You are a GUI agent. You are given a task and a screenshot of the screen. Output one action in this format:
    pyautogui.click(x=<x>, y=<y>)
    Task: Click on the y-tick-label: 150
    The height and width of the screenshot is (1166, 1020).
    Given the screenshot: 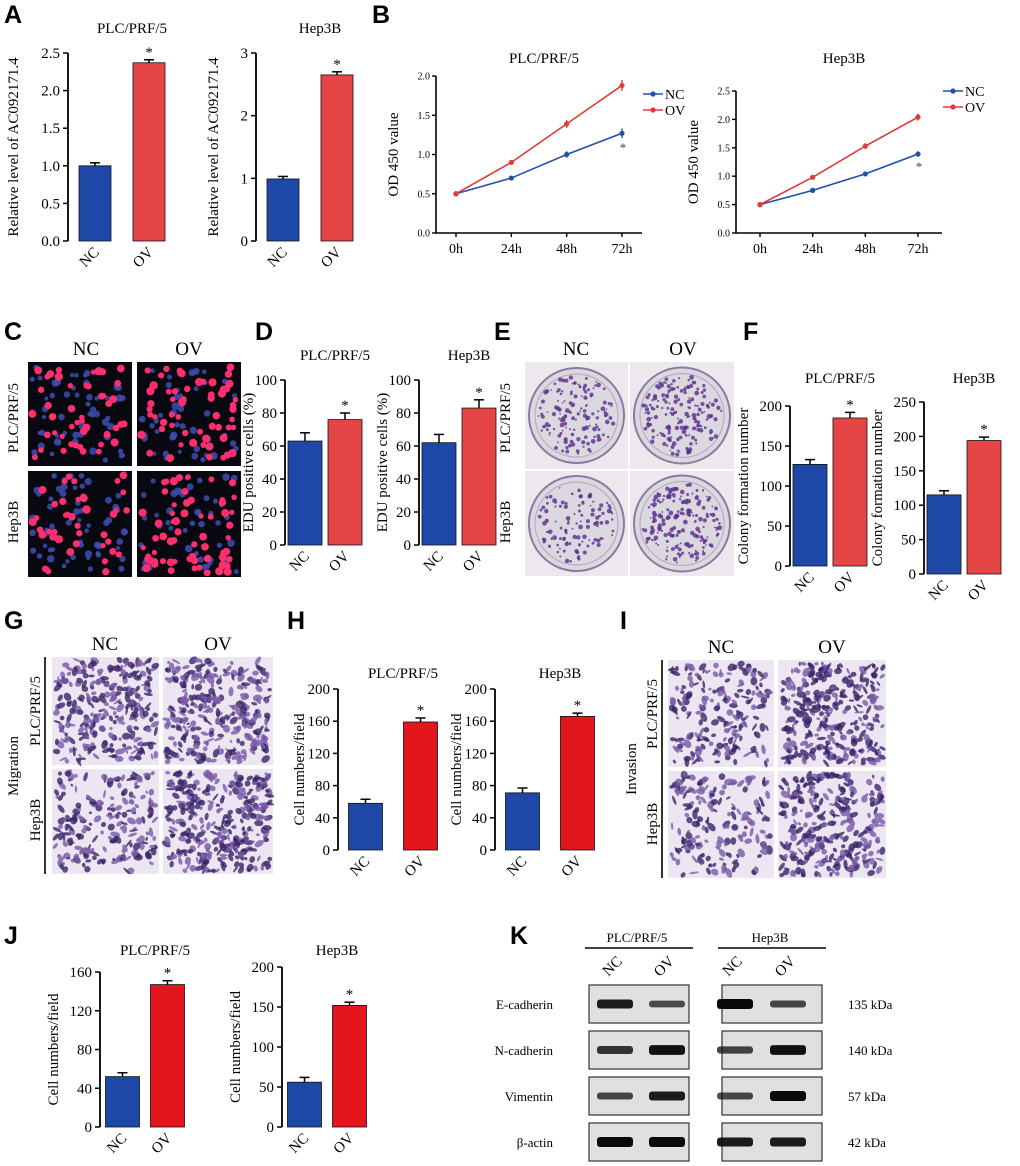 What is the action you would take?
    pyautogui.click(x=263, y=1008)
    